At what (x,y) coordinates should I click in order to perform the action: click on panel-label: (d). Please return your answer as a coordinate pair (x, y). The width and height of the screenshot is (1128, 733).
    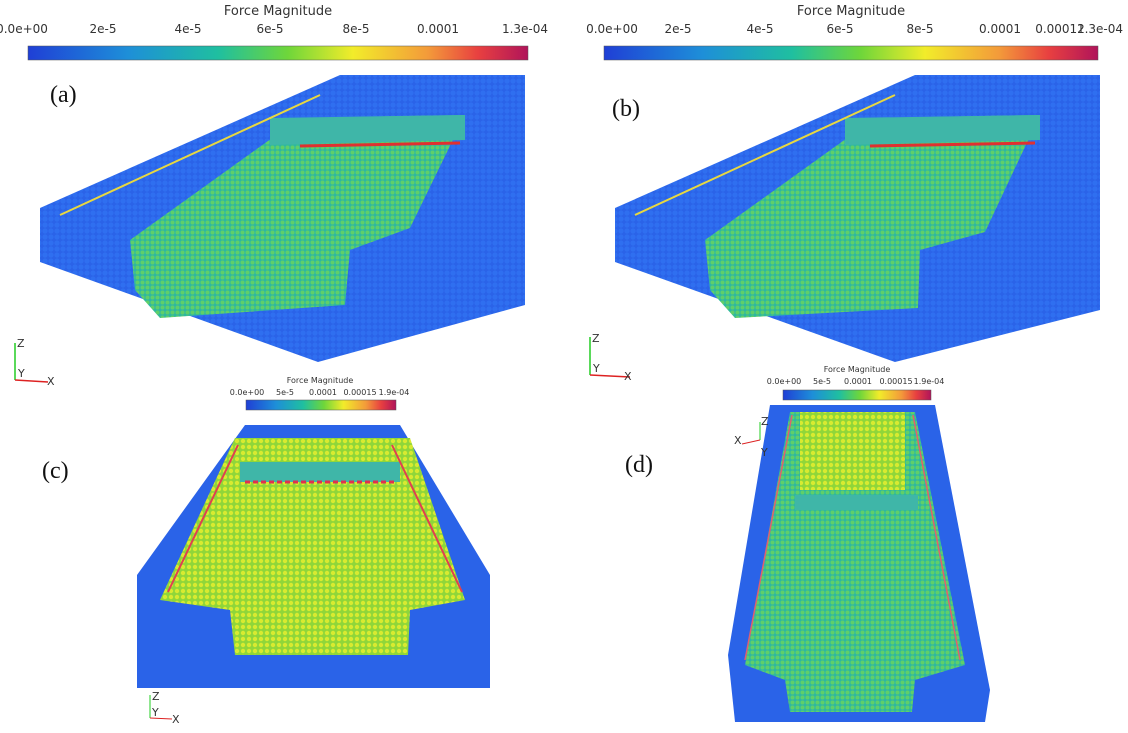
    Looking at the image, I should click on (639, 465).